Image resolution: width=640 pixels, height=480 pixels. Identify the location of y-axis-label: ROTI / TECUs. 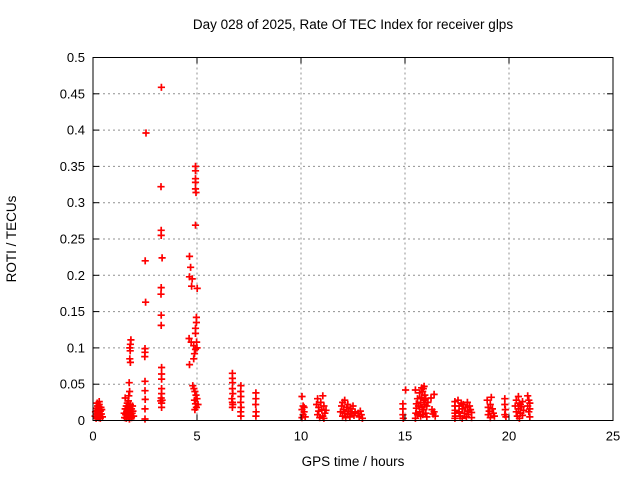
(11, 238).